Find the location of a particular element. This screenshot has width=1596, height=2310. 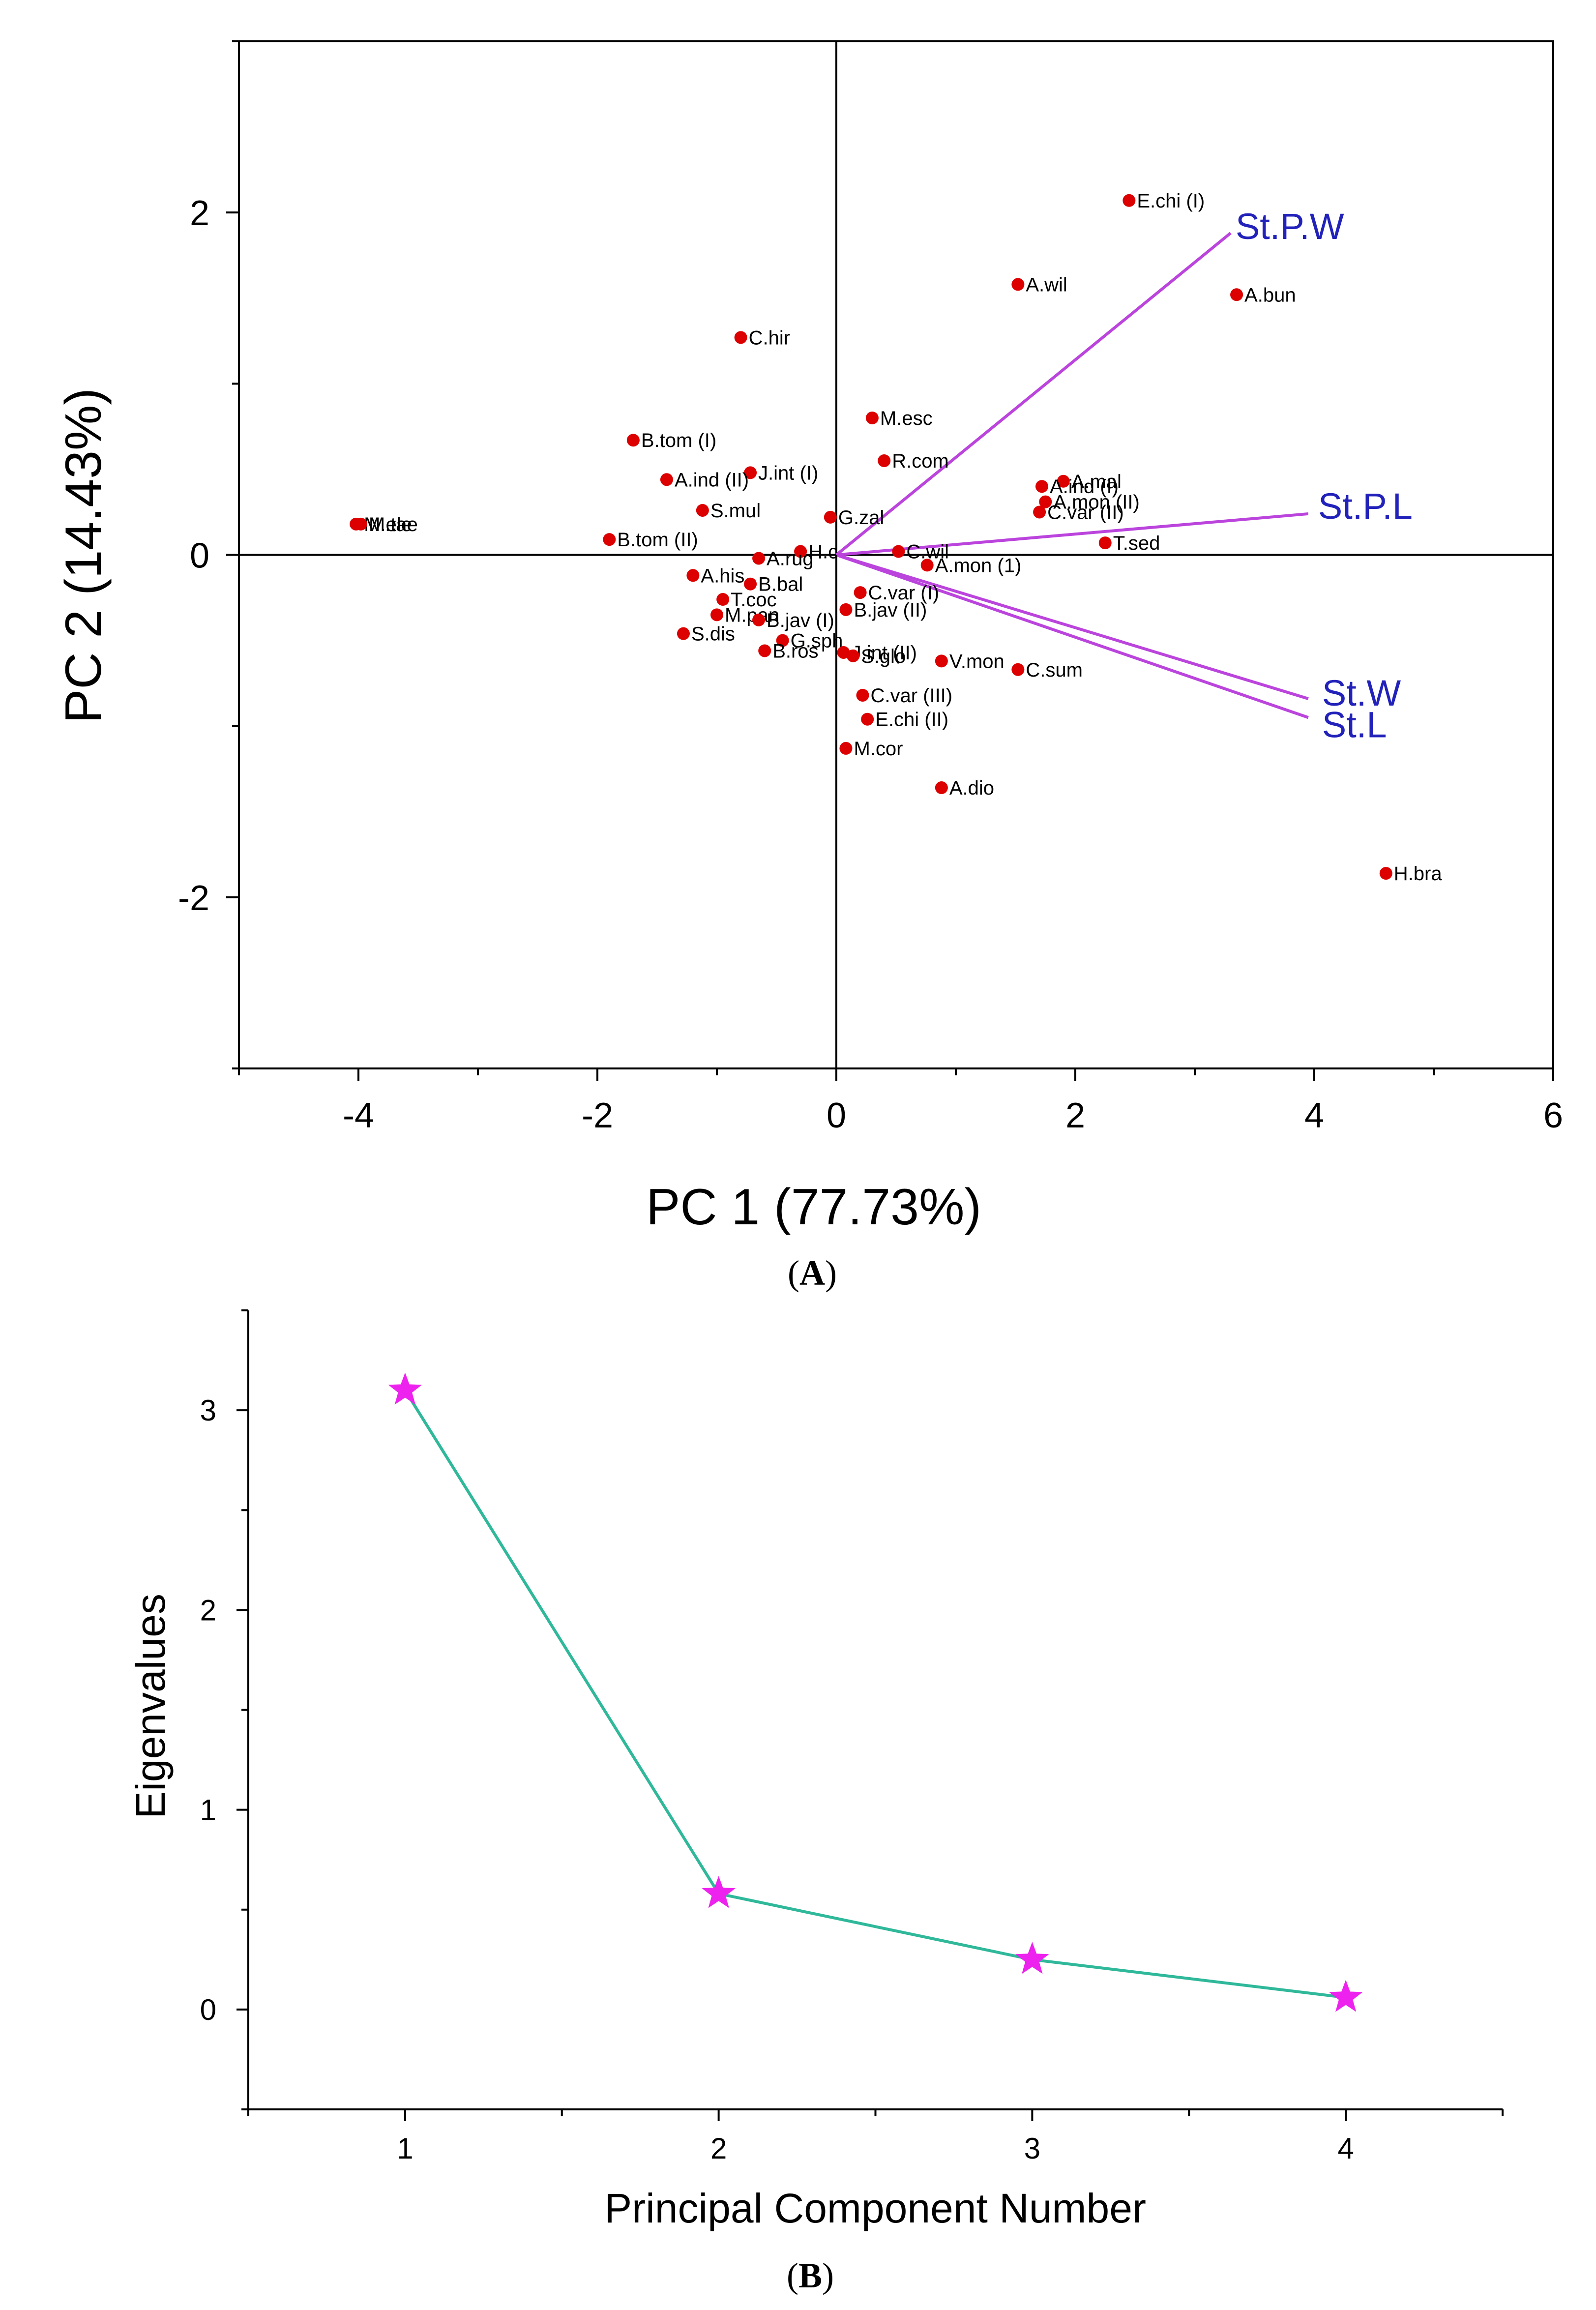

score-point-label: B.jav (II) is located at coordinates (891, 610).